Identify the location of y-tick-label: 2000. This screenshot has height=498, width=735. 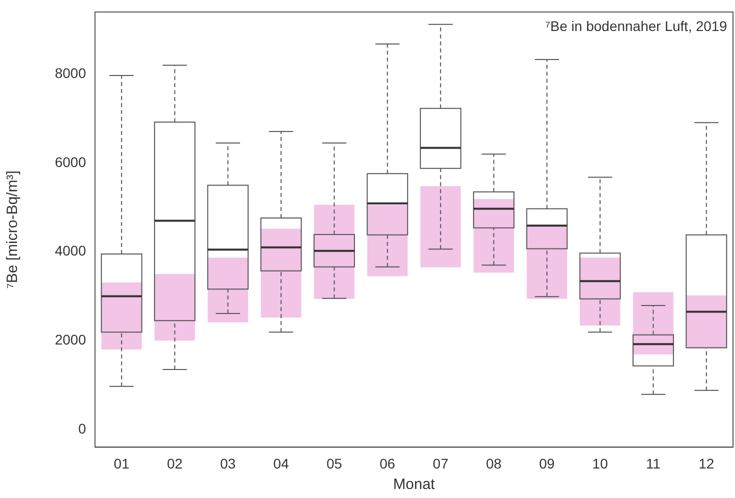
(70, 339).